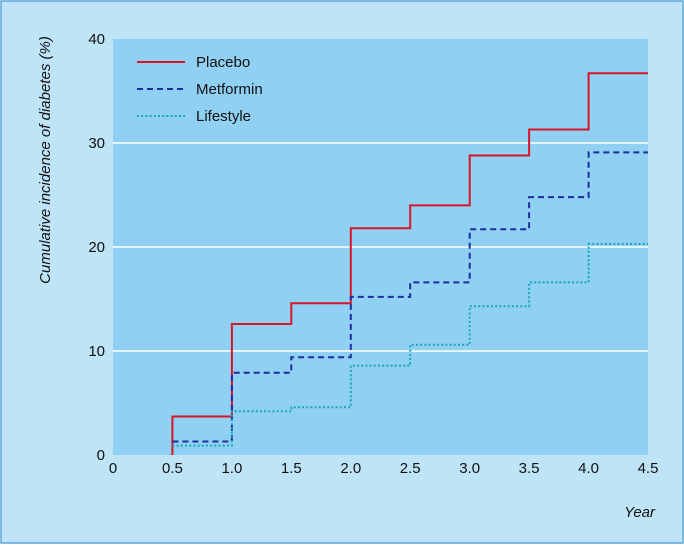 The width and height of the screenshot is (684, 549). I want to click on legend-label: Placebo, so click(223, 62).